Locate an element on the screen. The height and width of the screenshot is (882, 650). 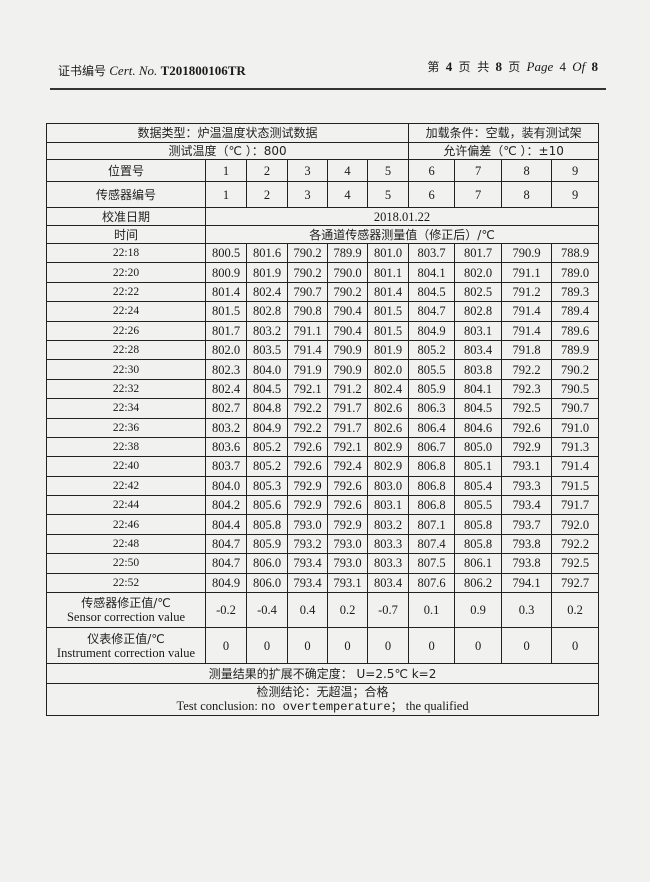
uncertainty: 测量结果的扩展不确定度： U=2.5℃ k=2 is located at coordinates (322, 674).